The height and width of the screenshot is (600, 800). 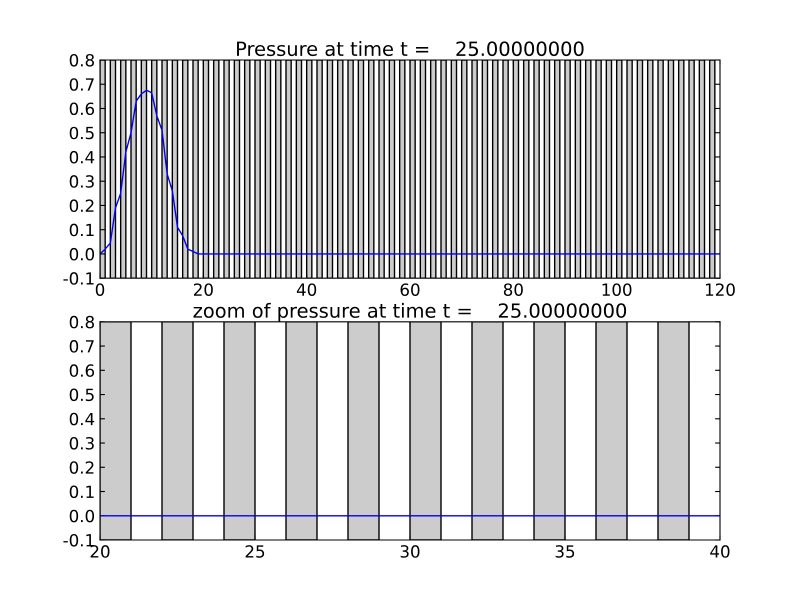 What do you see at coordinates (409, 312) in the screenshot?
I see `chart-title: zoom of pressure at time t = 25.00000000` at bounding box center [409, 312].